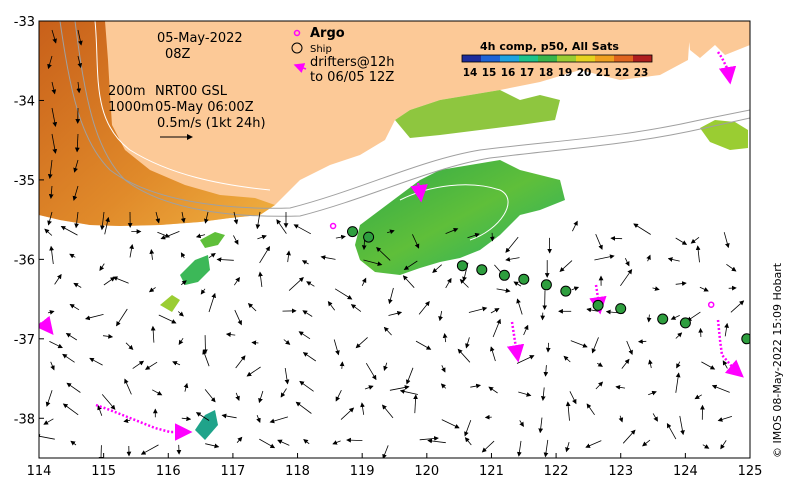  I want to click on x-tick-label: 117, so click(232, 471).